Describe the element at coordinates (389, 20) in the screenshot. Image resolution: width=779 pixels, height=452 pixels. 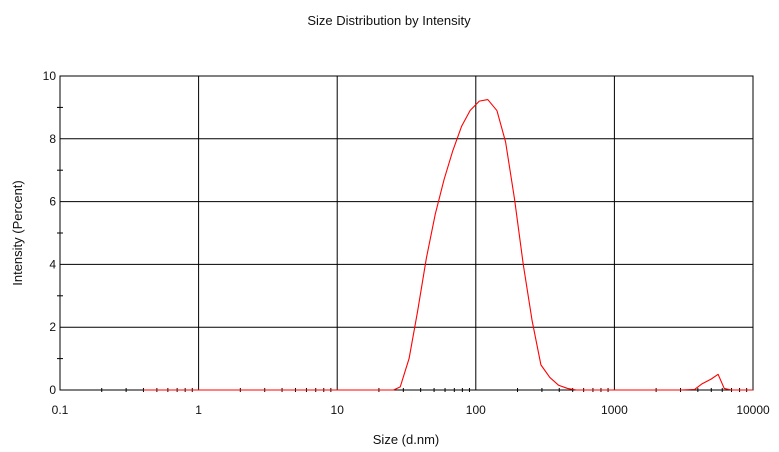
I see `chart-title: Size Distribution by Intensity` at that location.